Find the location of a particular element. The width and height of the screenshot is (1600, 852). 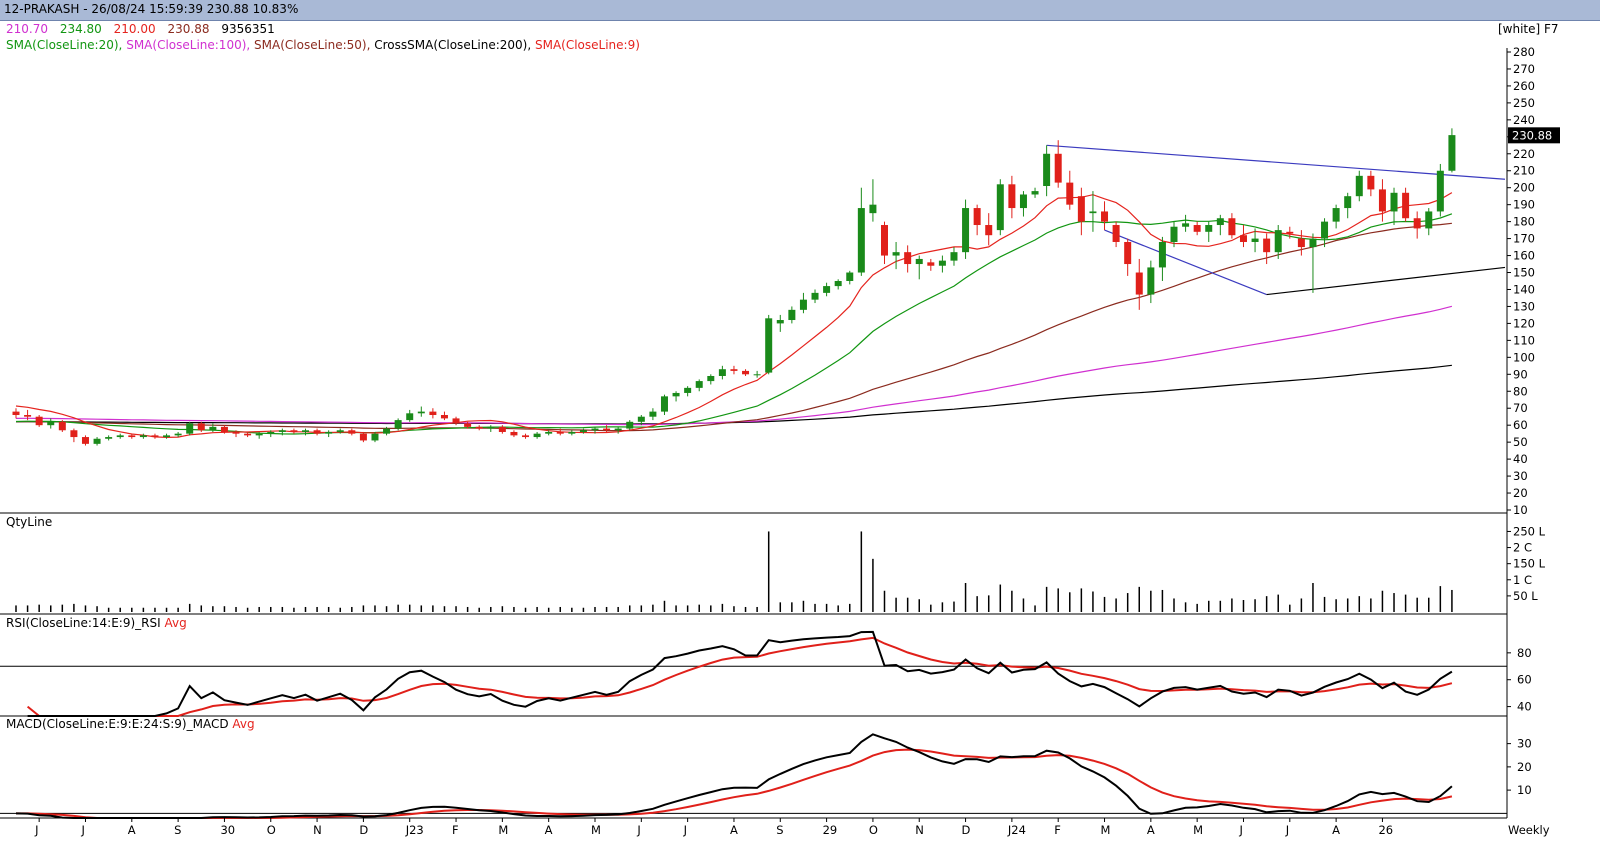

rsi-line is located at coordinates (740, 673).